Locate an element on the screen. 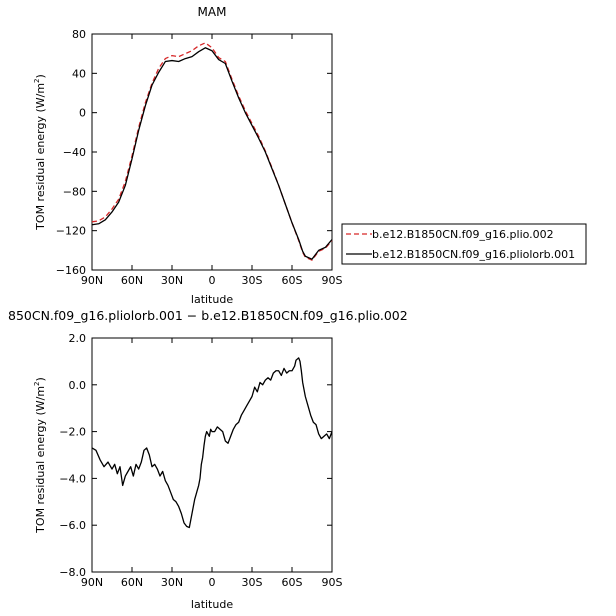 This screenshot has width=616, height=616. top-x-tick-label: 60S is located at coordinates (292, 280).